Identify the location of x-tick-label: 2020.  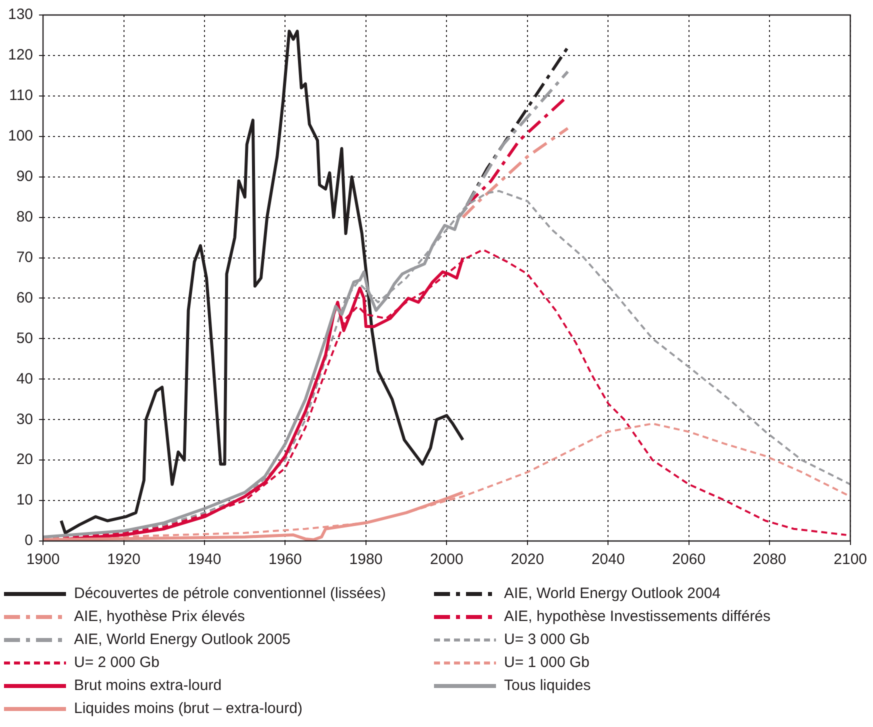
(527, 559).